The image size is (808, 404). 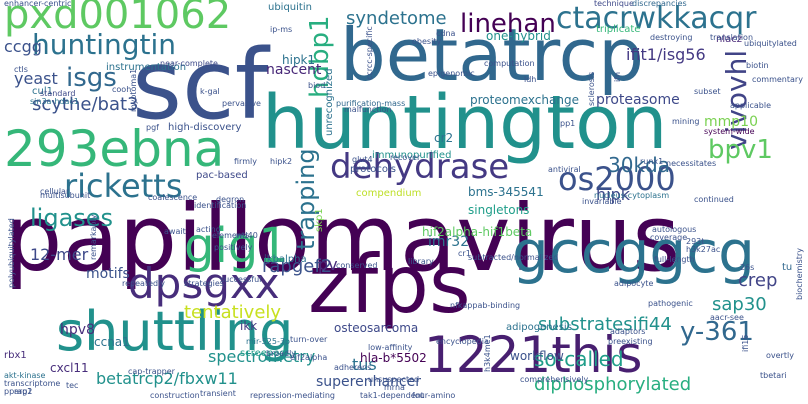 What do you see at coordinates (281, 353) in the screenshot?
I see `word: broadly` at bounding box center [281, 353].